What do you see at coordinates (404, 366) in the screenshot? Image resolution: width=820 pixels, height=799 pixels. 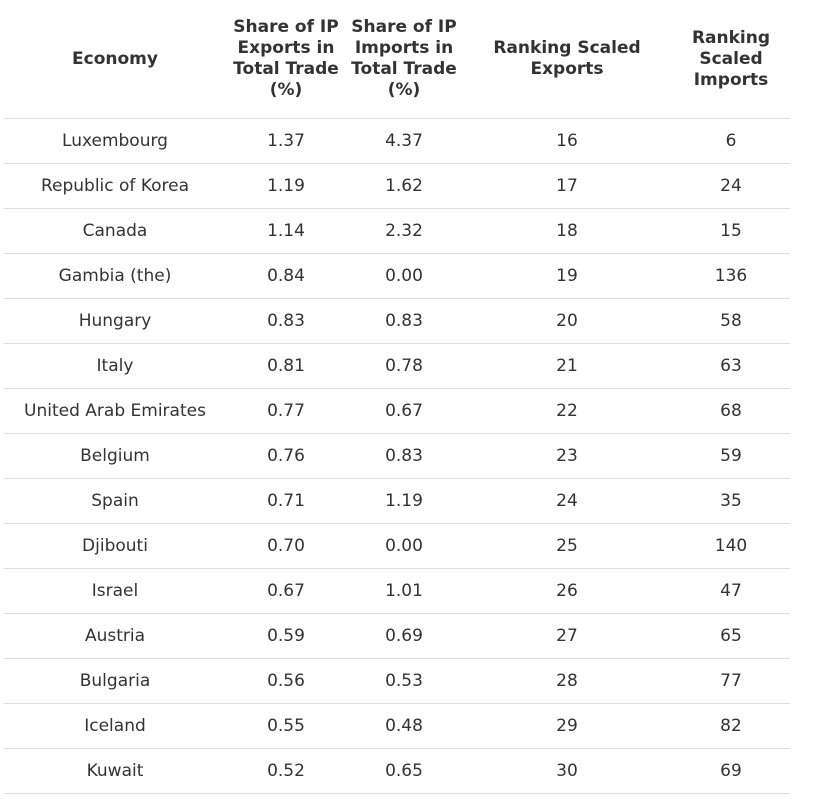 I see `ip-imports-share-cell: 0.78` at bounding box center [404, 366].